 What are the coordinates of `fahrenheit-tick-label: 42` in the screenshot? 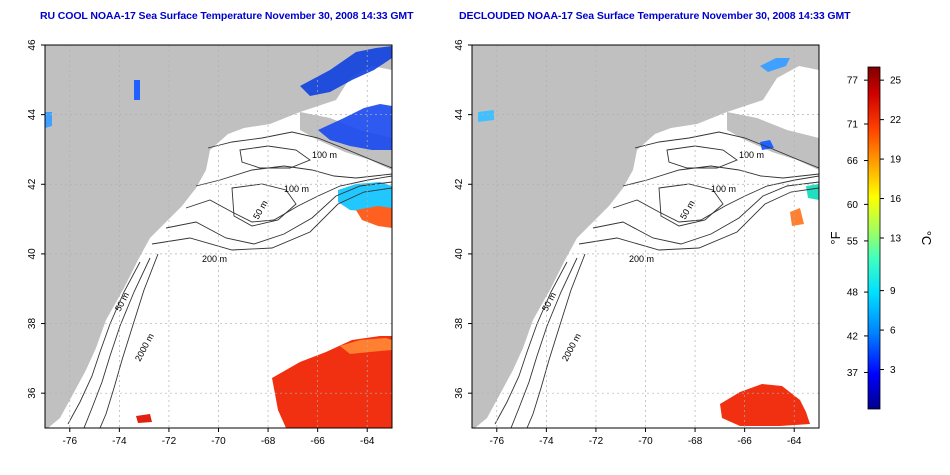 It's located at (853, 336).